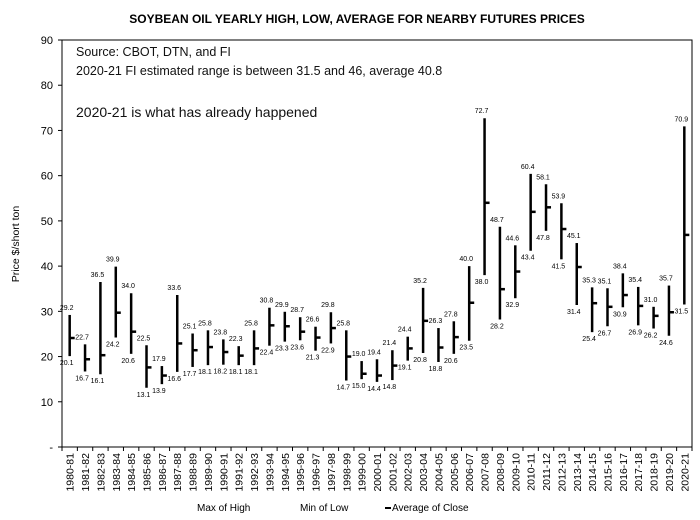  What do you see at coordinates (605, 333) in the screenshot?
I see `low-label: 26.7` at bounding box center [605, 333].